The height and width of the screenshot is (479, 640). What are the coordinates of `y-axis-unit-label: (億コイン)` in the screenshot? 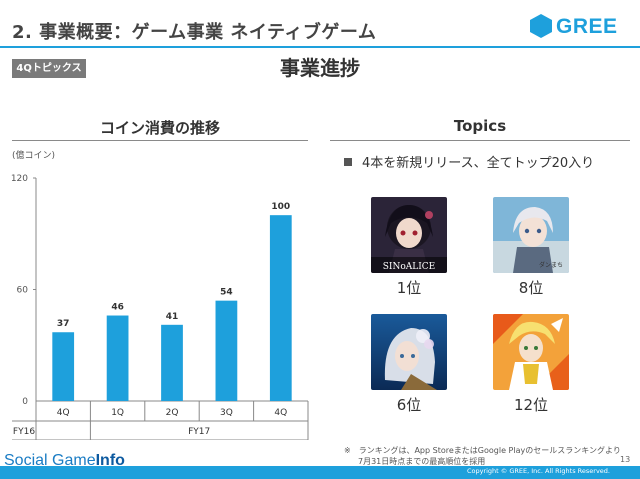 It's located at (33, 155).